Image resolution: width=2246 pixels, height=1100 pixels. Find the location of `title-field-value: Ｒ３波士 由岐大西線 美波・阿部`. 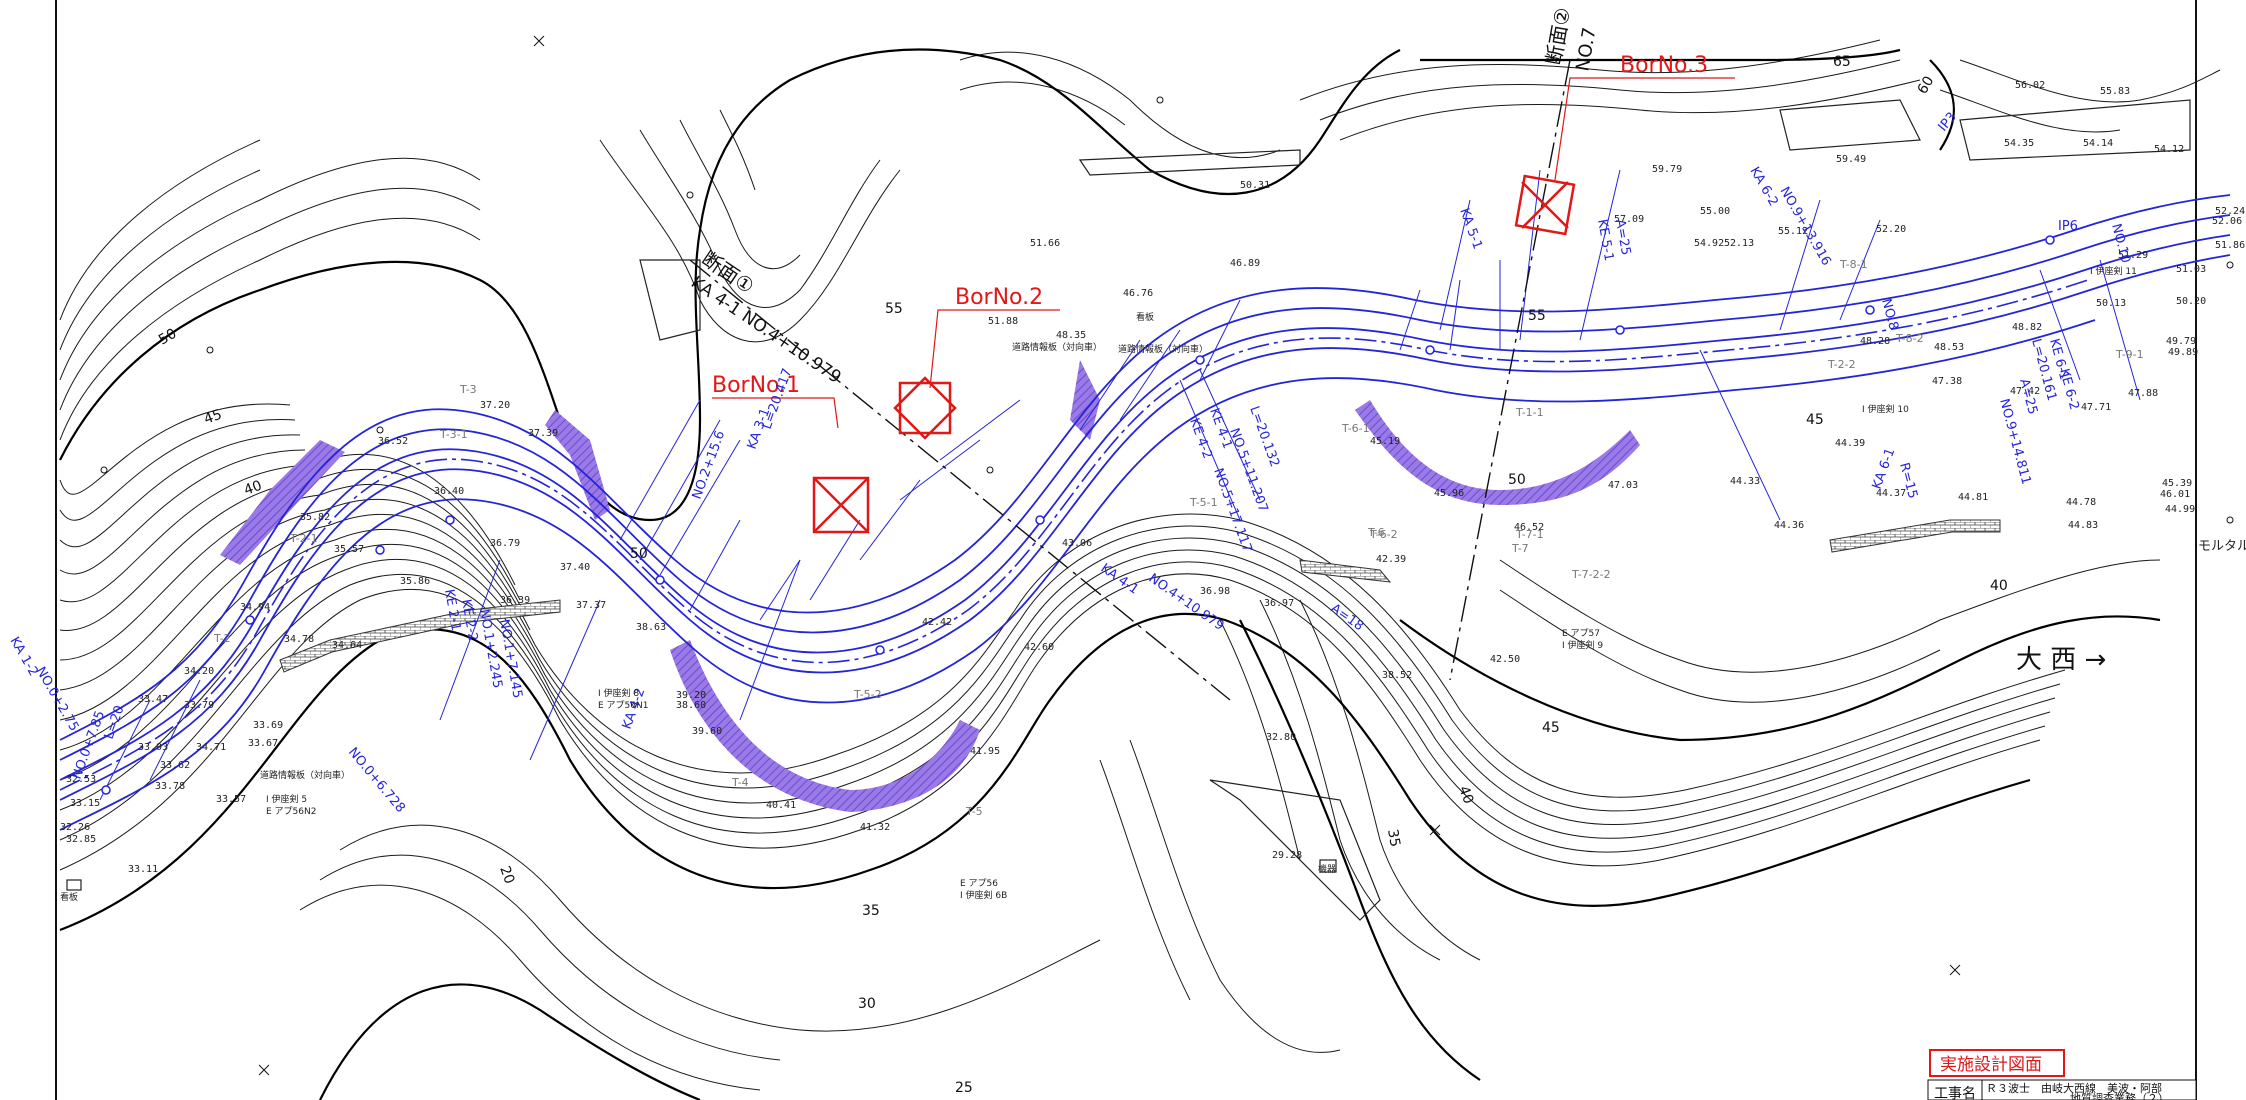

title-field-value: Ｒ３波士 由岐大西線 美波・阿部 is located at coordinates (2074, 1088).